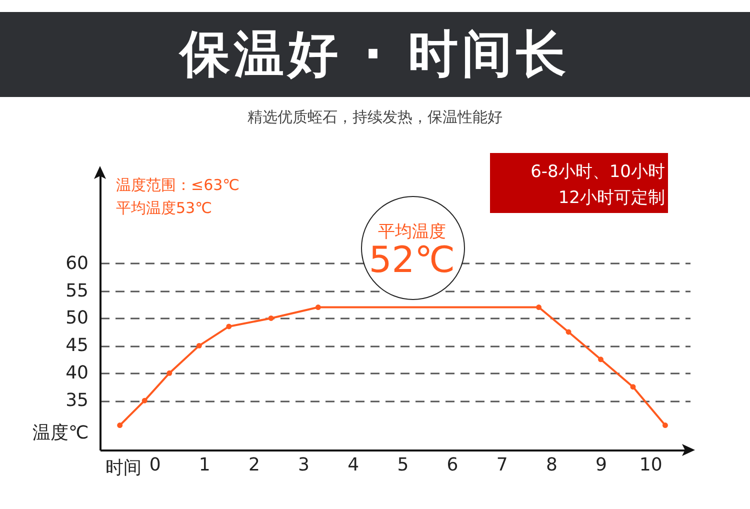 The height and width of the screenshot is (509, 750). Describe the element at coordinates (502, 465) in the screenshot. I see `x-tick-label: 7` at that location.